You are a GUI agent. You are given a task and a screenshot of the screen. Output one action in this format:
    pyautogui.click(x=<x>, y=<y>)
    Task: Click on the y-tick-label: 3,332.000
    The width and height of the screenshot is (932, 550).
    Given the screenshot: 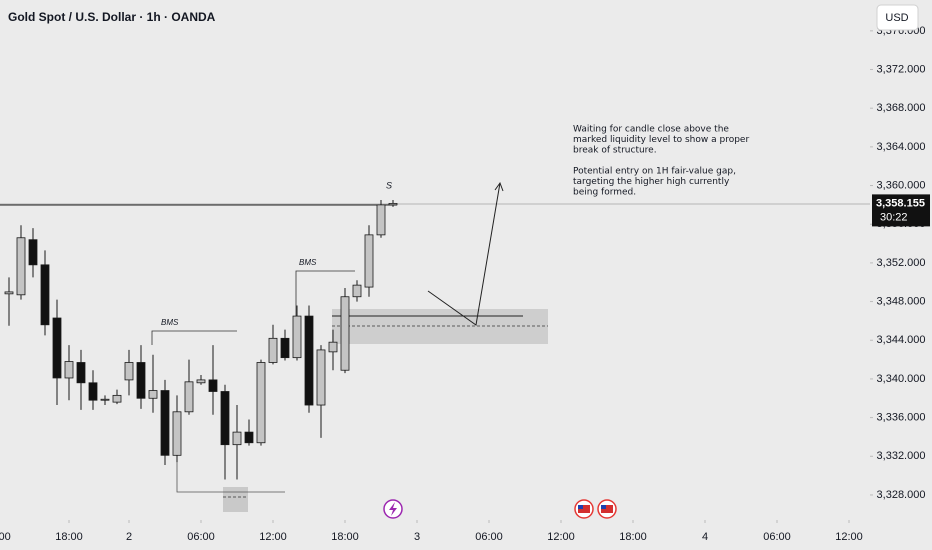 What is the action you would take?
    pyautogui.click(x=901, y=456)
    